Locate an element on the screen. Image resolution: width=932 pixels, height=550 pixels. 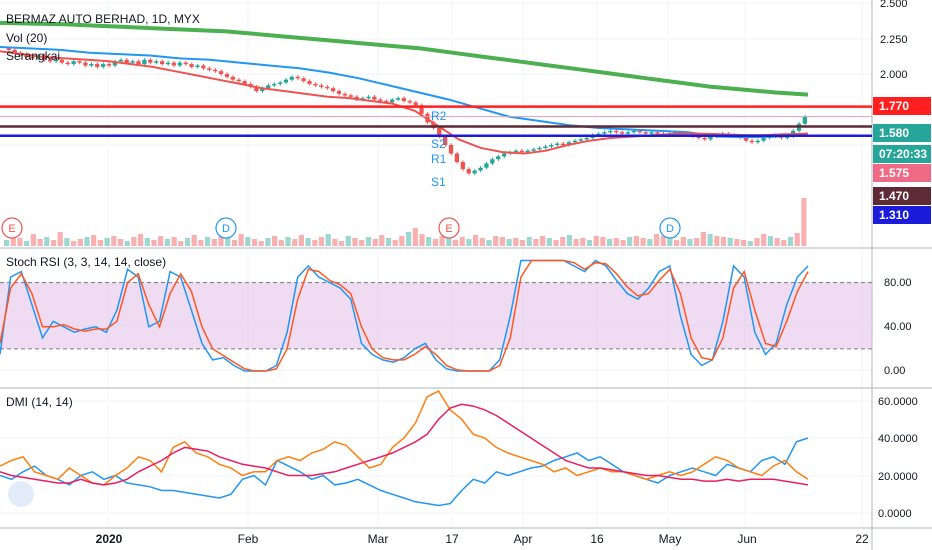
pivot-label-s1: S1 is located at coordinates (438, 182).